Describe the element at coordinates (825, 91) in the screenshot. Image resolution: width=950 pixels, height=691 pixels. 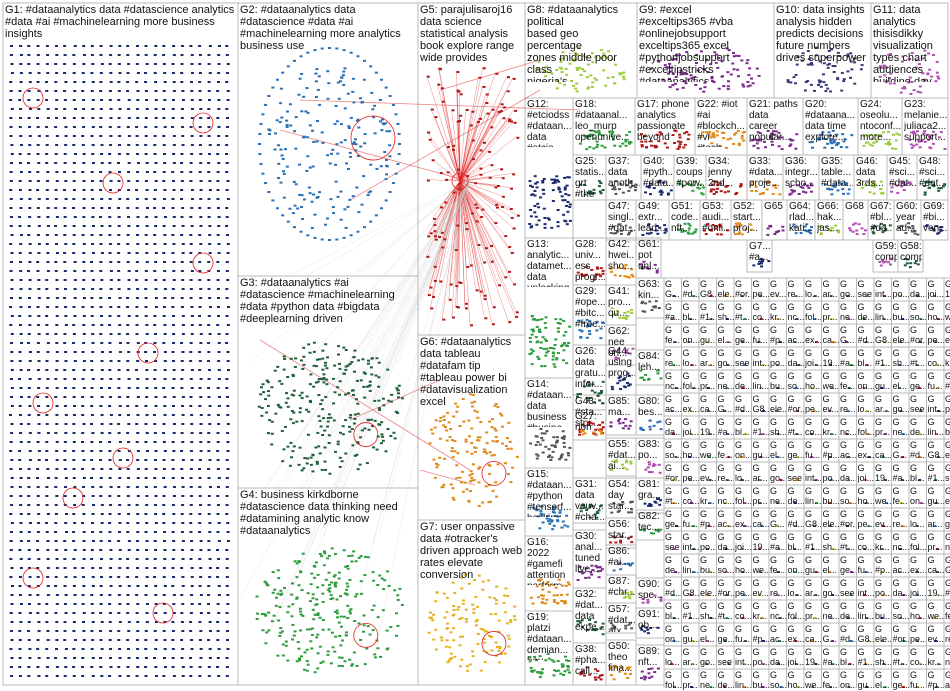
I see `g10-node` at that location.